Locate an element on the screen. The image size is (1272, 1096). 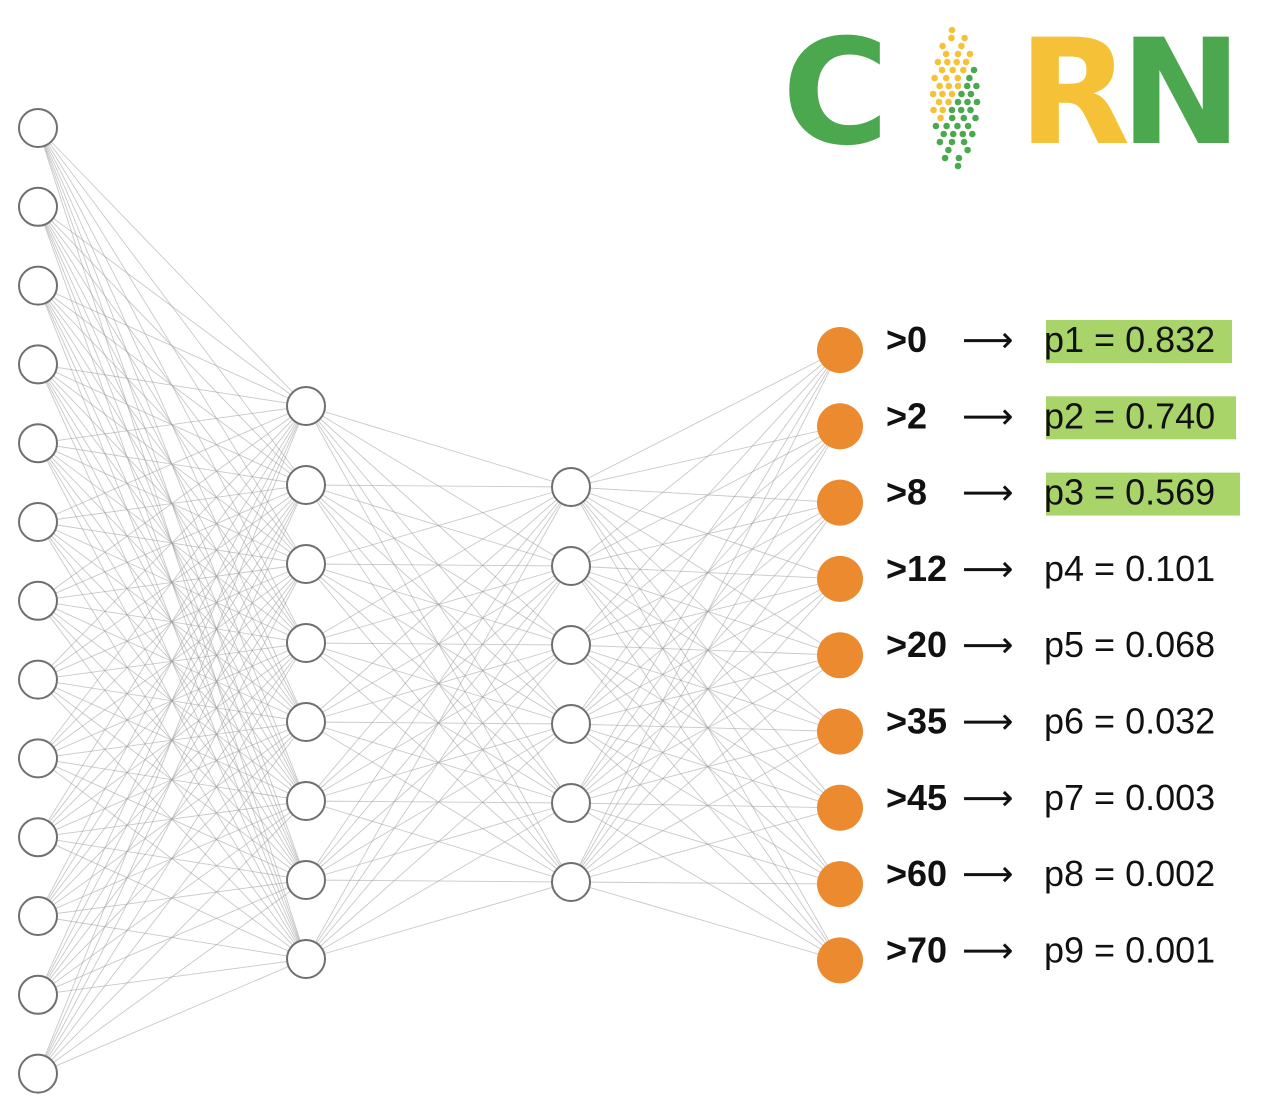
probability-label: p6 = 0.032 is located at coordinates (1129, 721).